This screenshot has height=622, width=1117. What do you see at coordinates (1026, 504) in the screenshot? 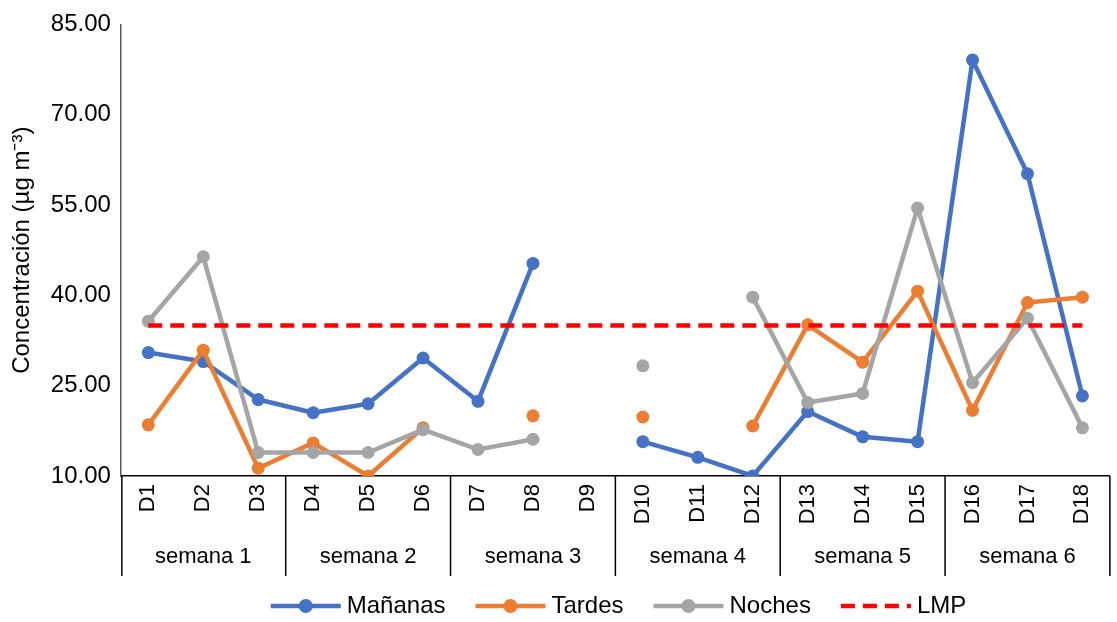
I see `x-tick-label: D17` at bounding box center [1026, 504].